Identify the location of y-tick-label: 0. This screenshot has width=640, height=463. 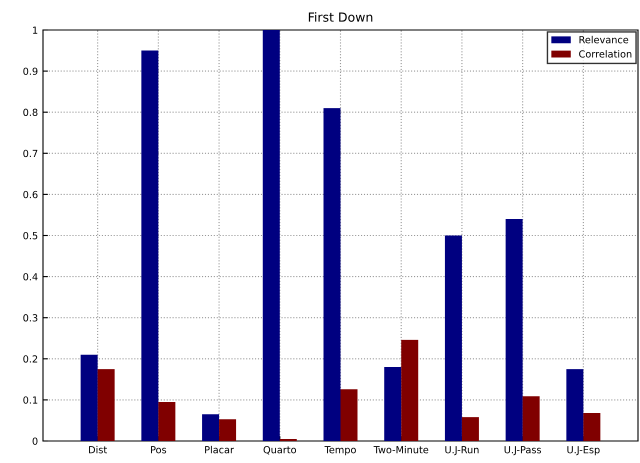
(35, 441).